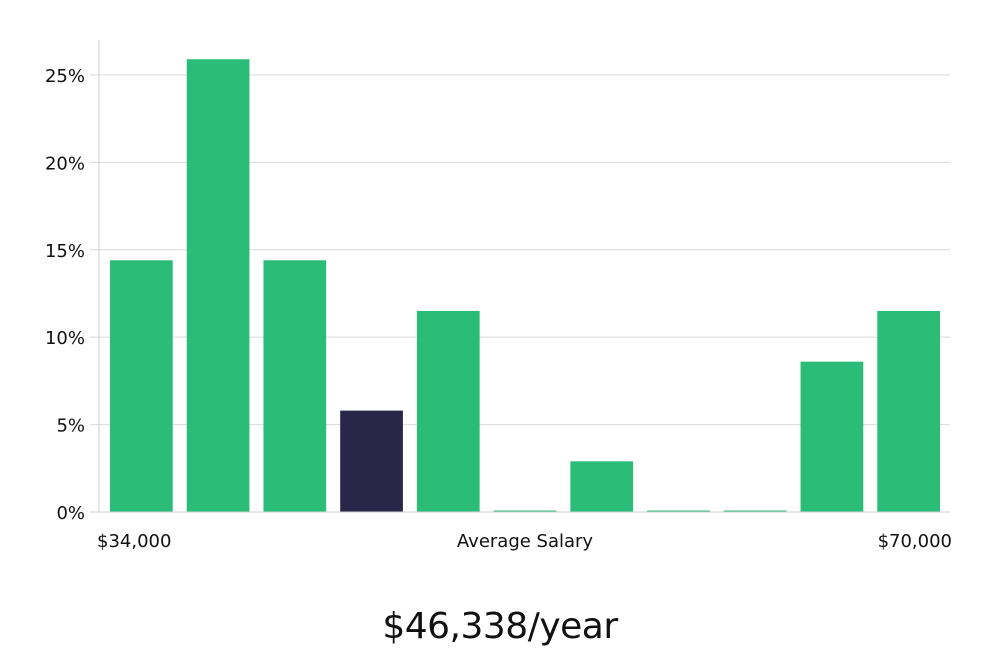  What do you see at coordinates (65, 76) in the screenshot?
I see `y-tick-label: 25%` at bounding box center [65, 76].